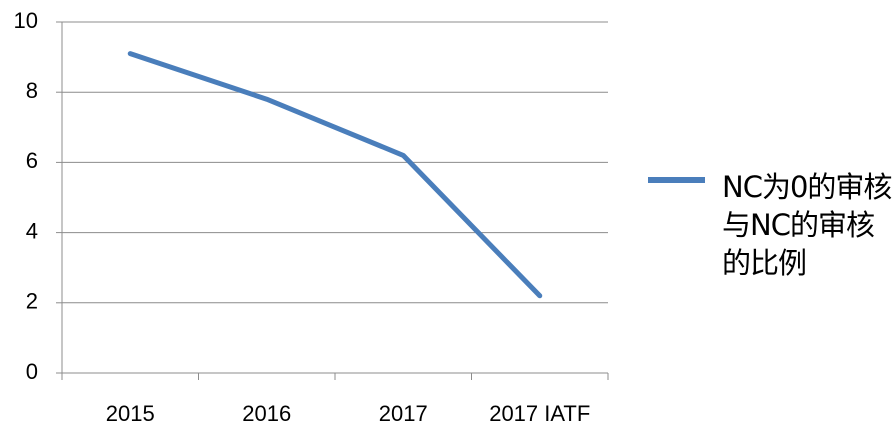 The height and width of the screenshot is (430, 893). I want to click on y-tick-label: 2, so click(32, 301).